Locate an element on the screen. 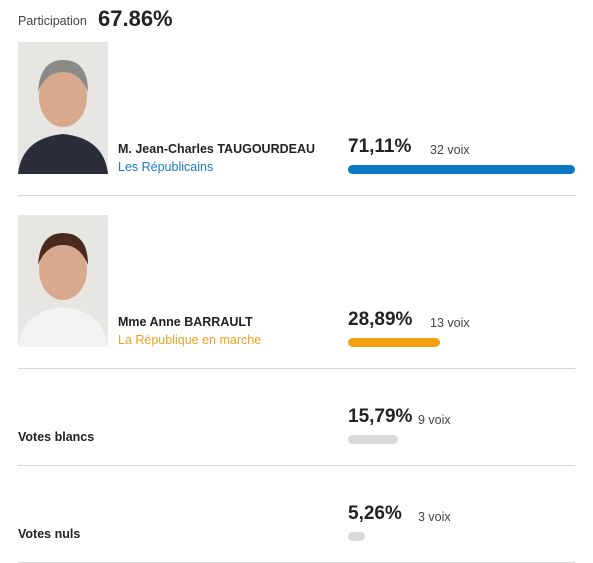 This screenshot has height=563, width=593. party: La République en marche is located at coordinates (190, 340).